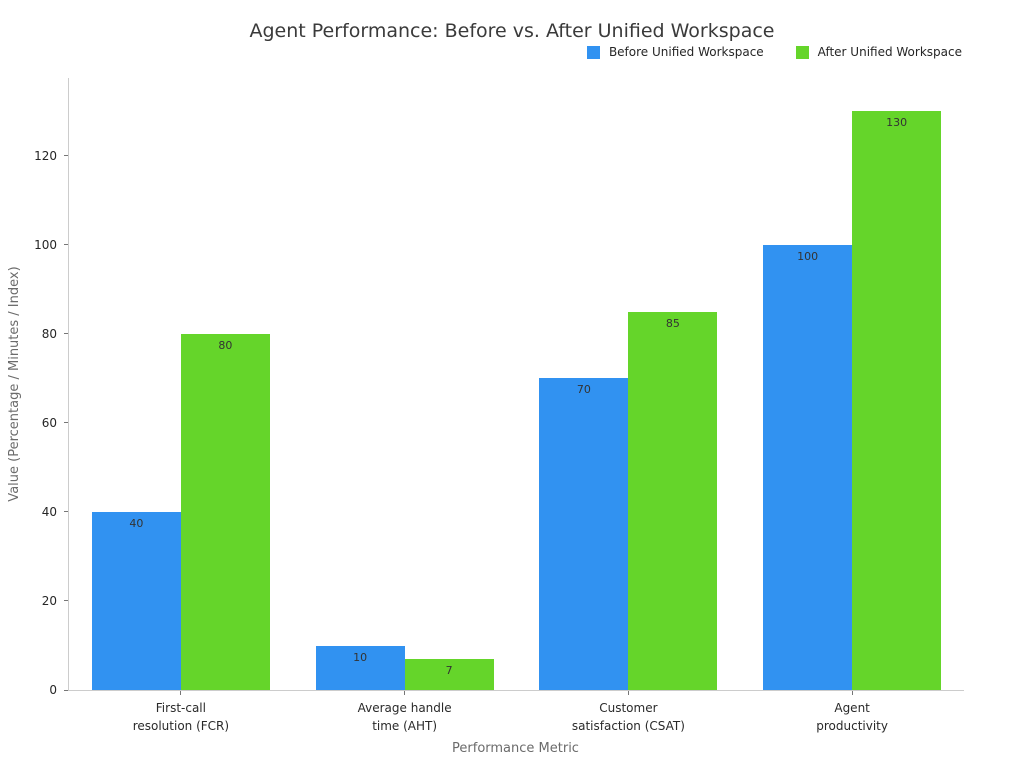  I want to click on x-category-label: First-call resolution (FCR), so click(181, 717).